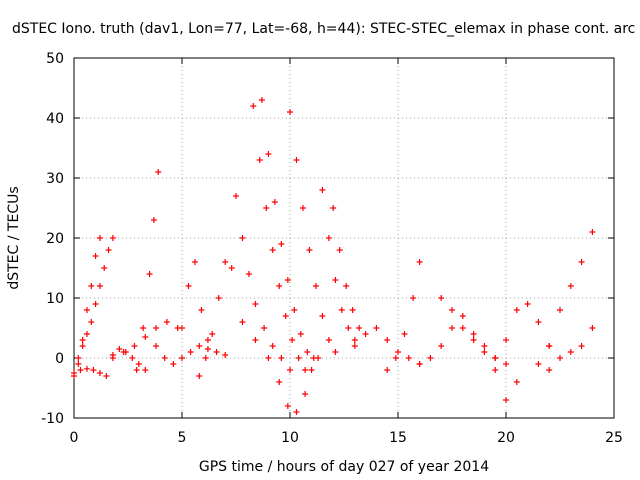  Describe the element at coordinates (59, 359) in the screenshot. I see `y-tick-label: 0` at that location.